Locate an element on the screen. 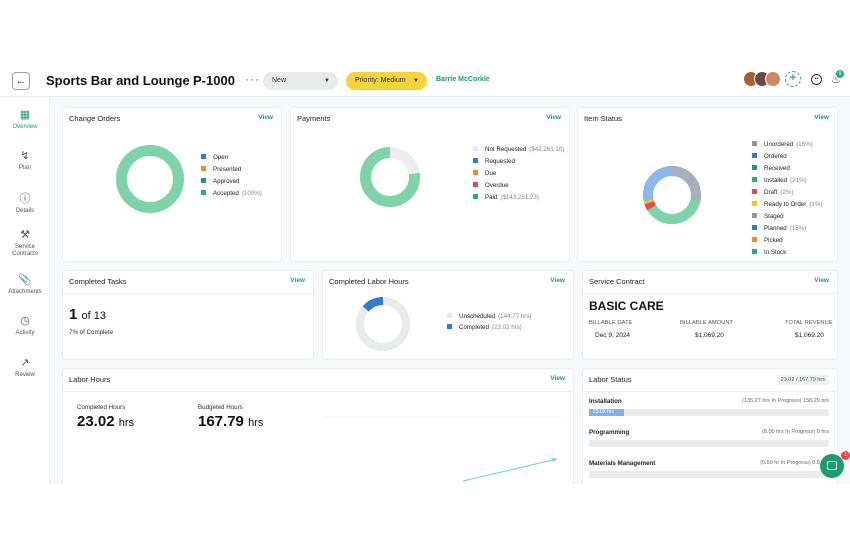 The image size is (850, 550). legend-label: In Stock is located at coordinates (775, 252).